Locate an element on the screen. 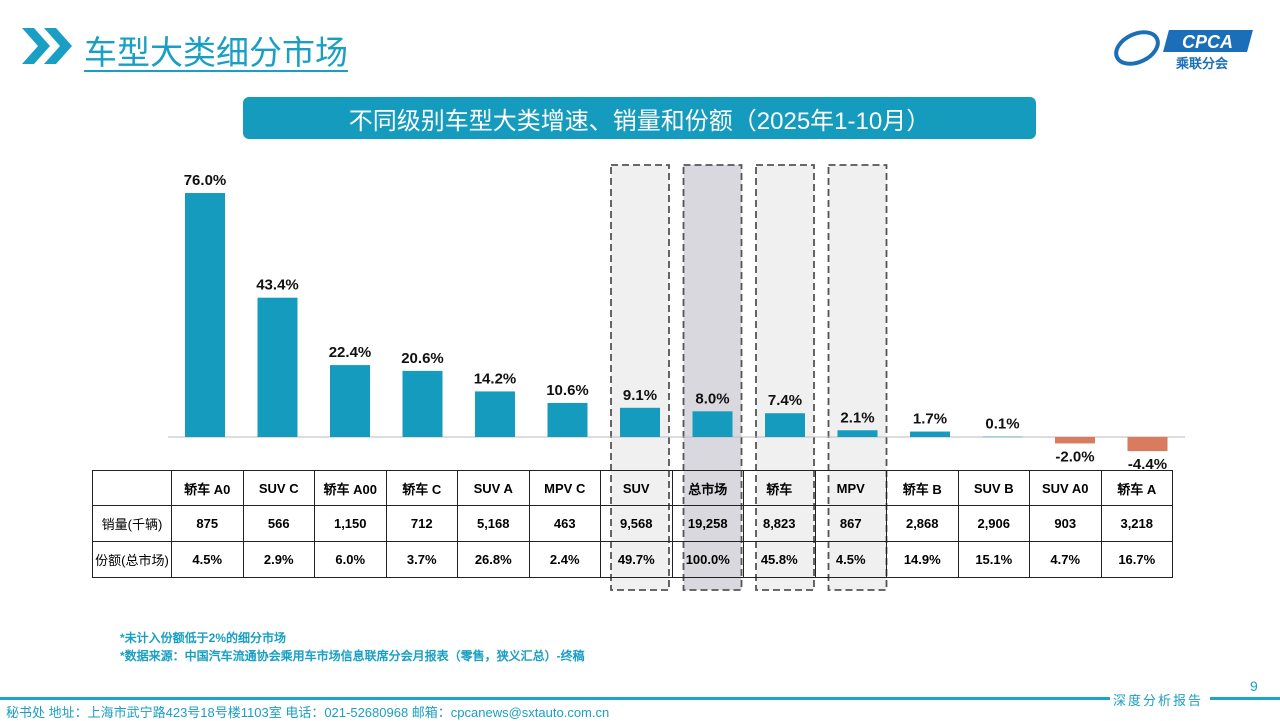  row-label-share: 份额(总市场) is located at coordinates (132, 559).